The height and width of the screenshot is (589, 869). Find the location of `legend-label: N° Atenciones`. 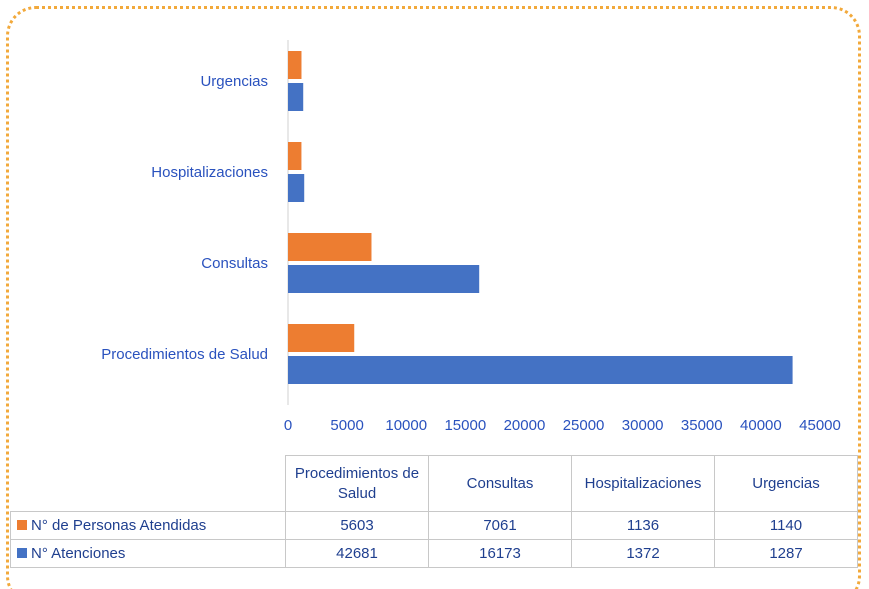

legend-label: N° Atenciones is located at coordinates (78, 553).